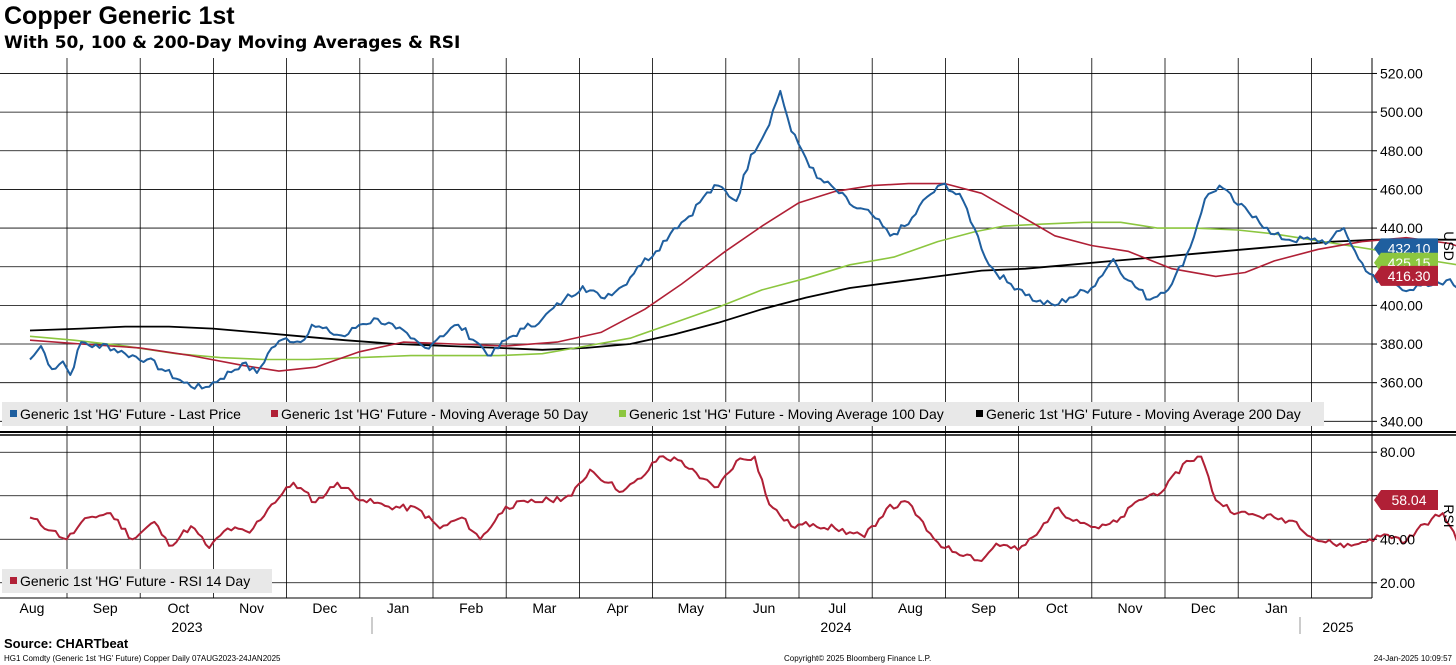  Describe the element at coordinates (1401, 344) in the screenshot. I see `price-tick-label: 380.00` at that location.